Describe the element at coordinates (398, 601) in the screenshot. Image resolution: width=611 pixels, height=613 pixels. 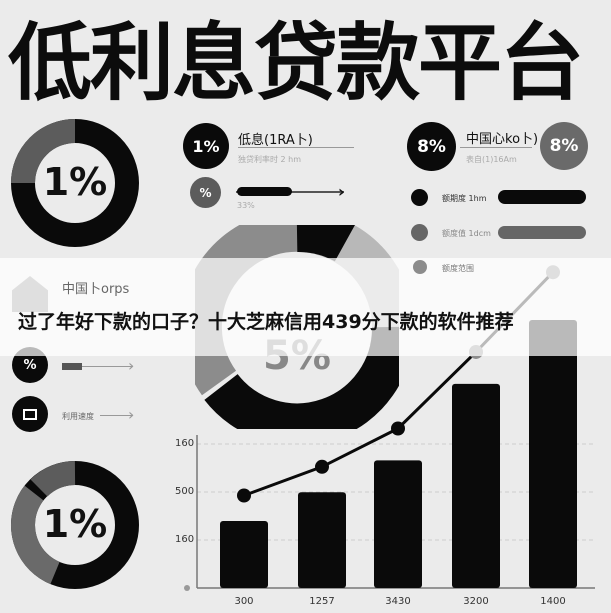
I see `x-tick-label: 3430` at that location.